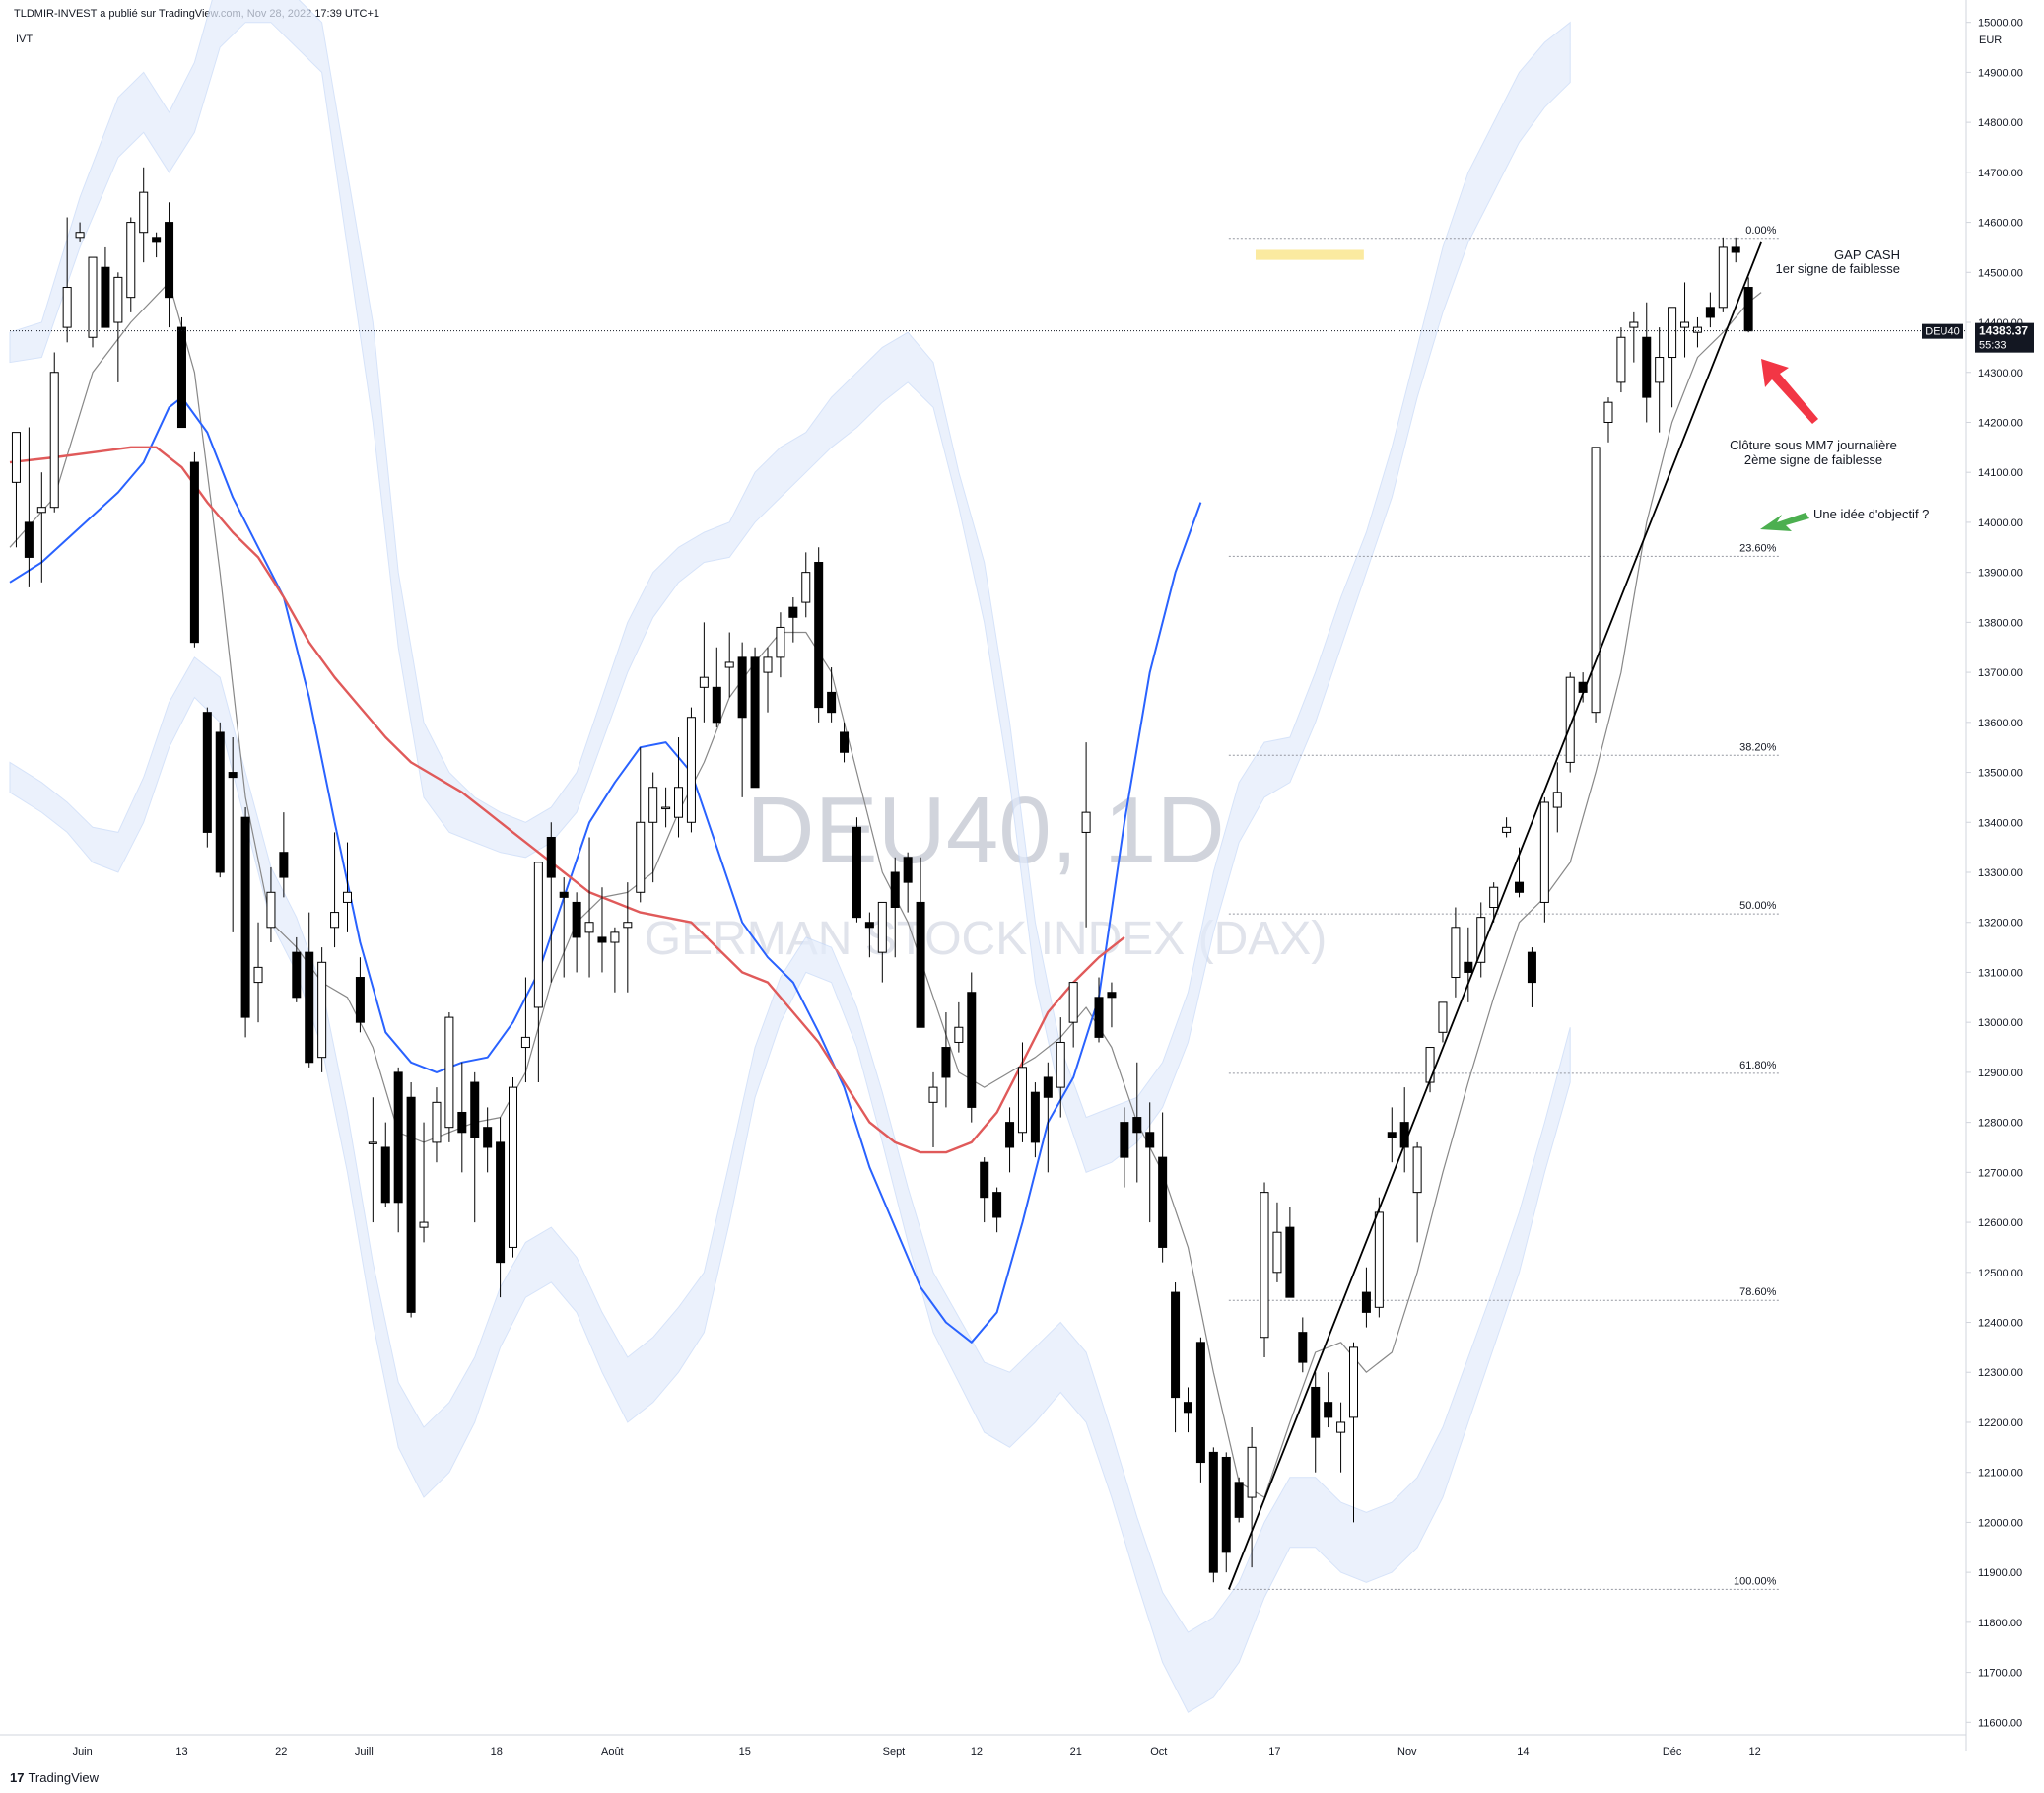  I want to click on time-tick-label: Sept, so click(894, 1752).